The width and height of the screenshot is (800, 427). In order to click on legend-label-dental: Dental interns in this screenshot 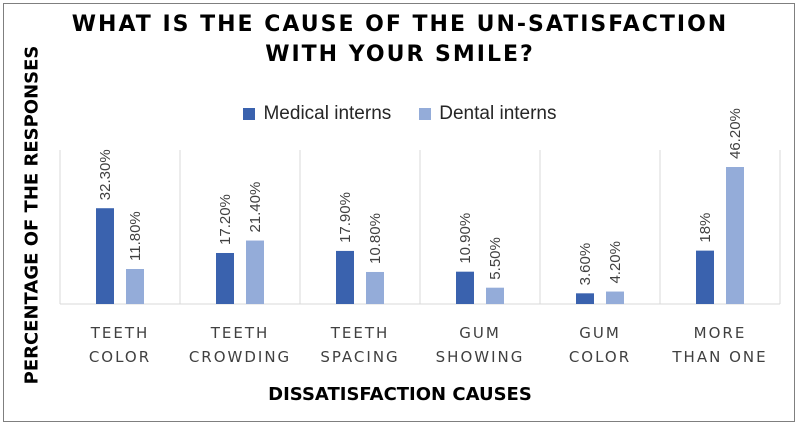, I will do `click(498, 113)`.